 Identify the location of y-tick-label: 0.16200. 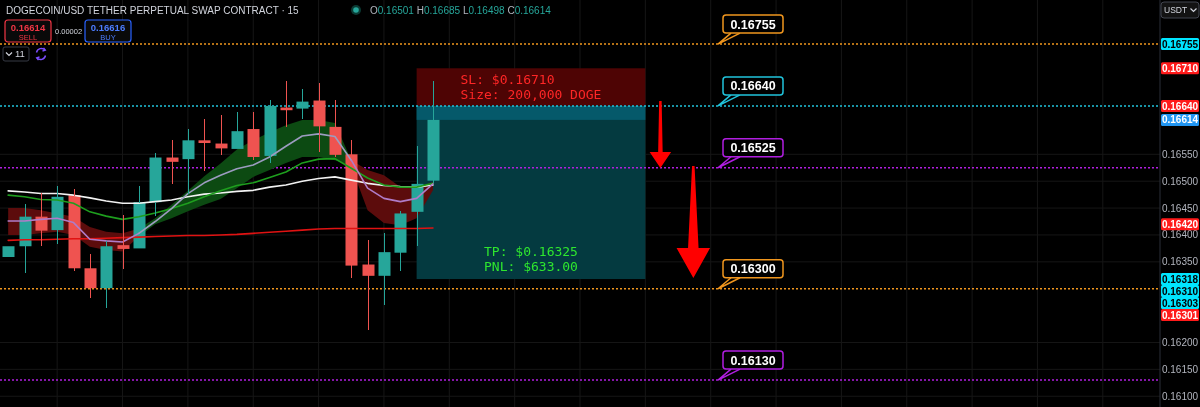
(1180, 342).